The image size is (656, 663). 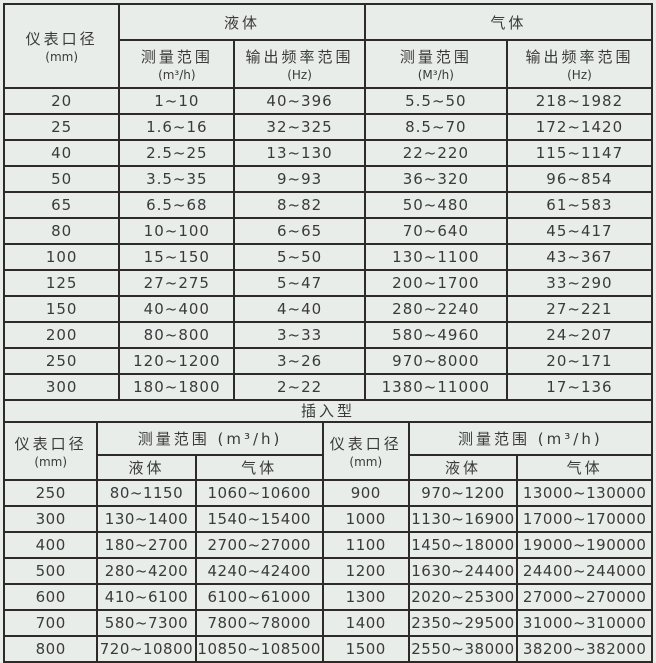 What do you see at coordinates (463, 545) in the screenshot?
I see `cell-right-liquid: 1450~18000` at bounding box center [463, 545].